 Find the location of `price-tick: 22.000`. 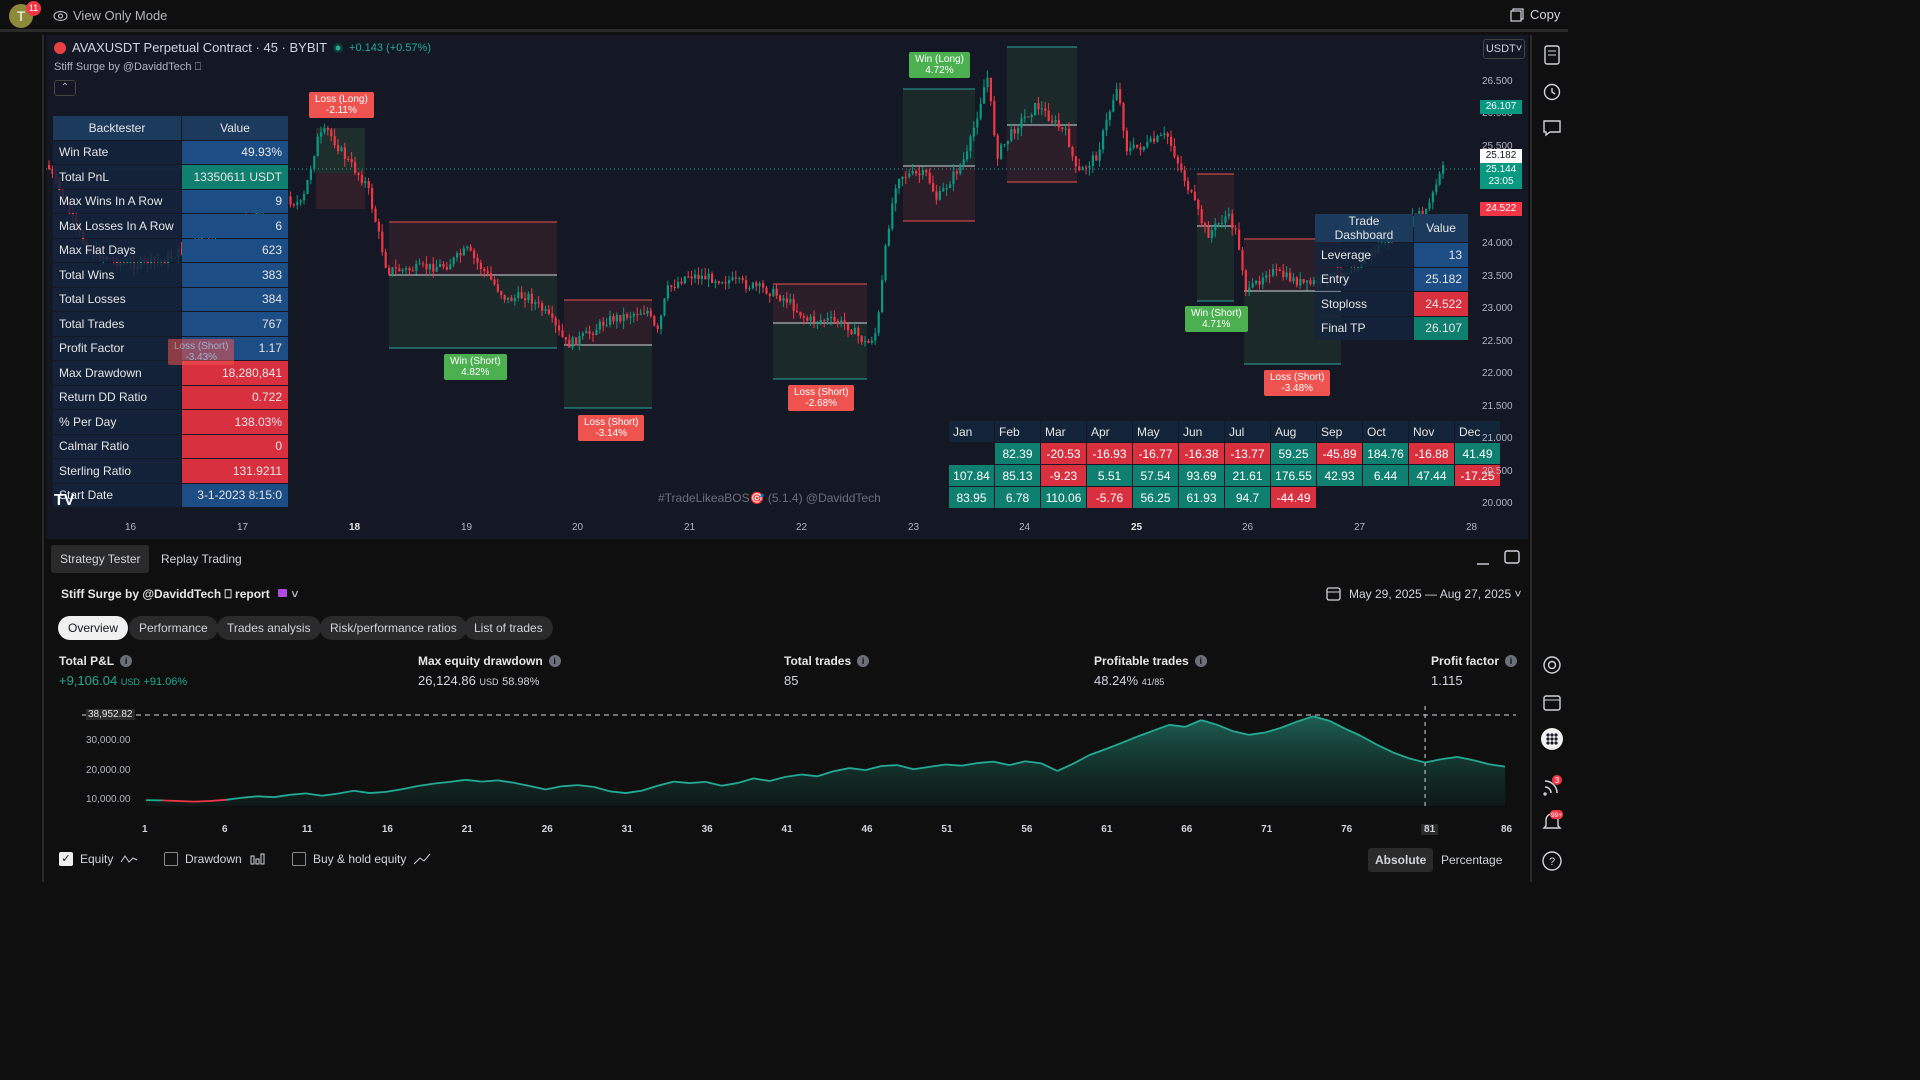

price-tick: 22.000 is located at coordinates (1497, 373).